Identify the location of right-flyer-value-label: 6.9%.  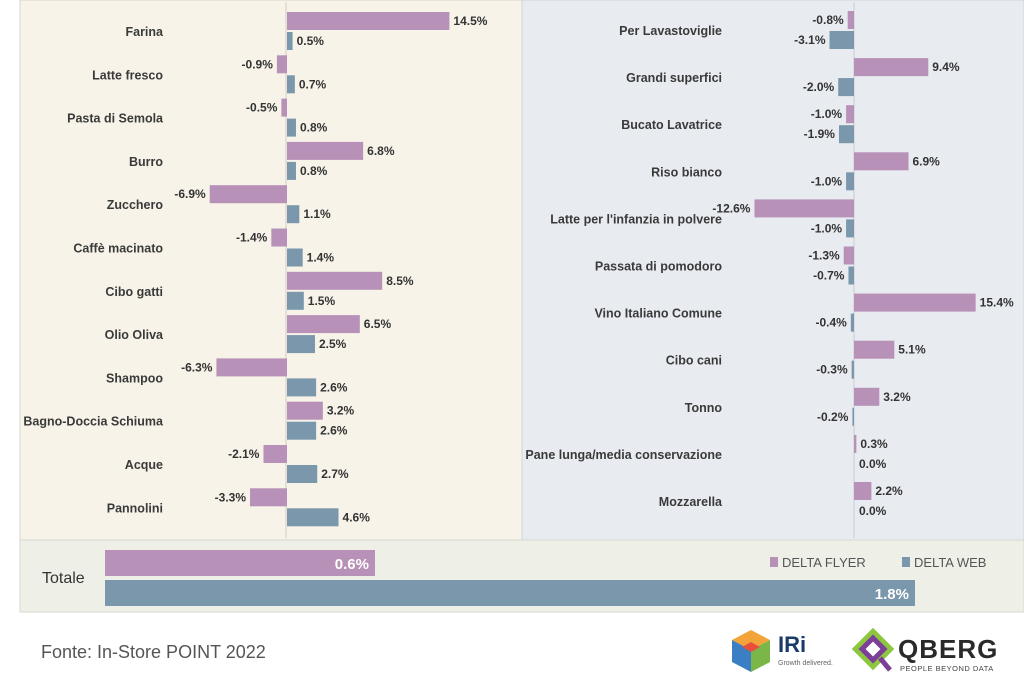
(927, 161).